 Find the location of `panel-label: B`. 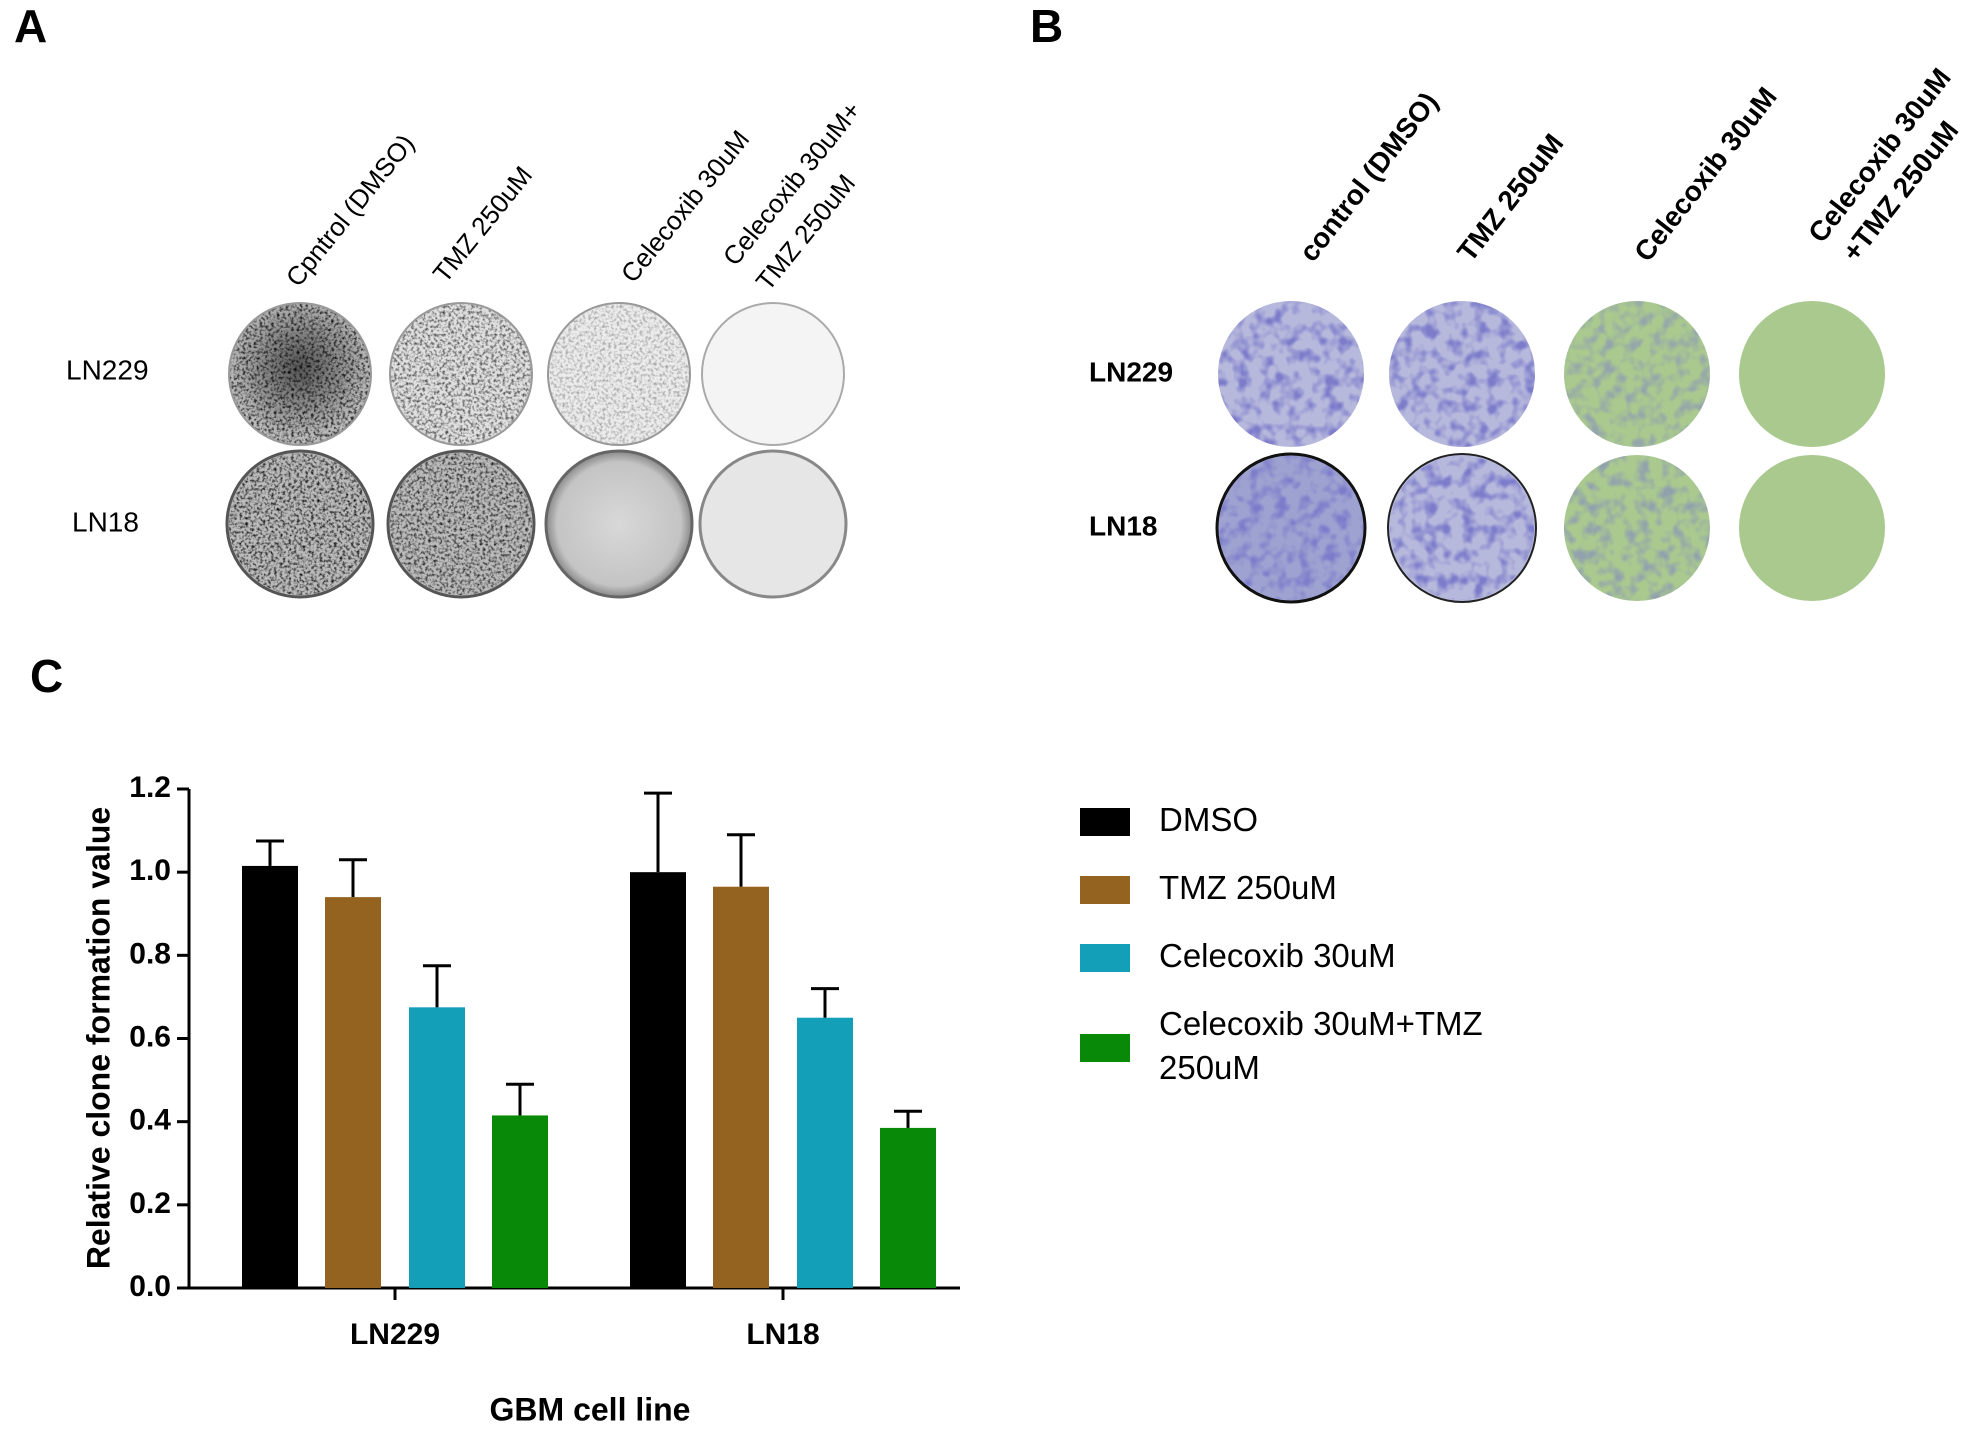

panel-label: B is located at coordinates (1046, 26).